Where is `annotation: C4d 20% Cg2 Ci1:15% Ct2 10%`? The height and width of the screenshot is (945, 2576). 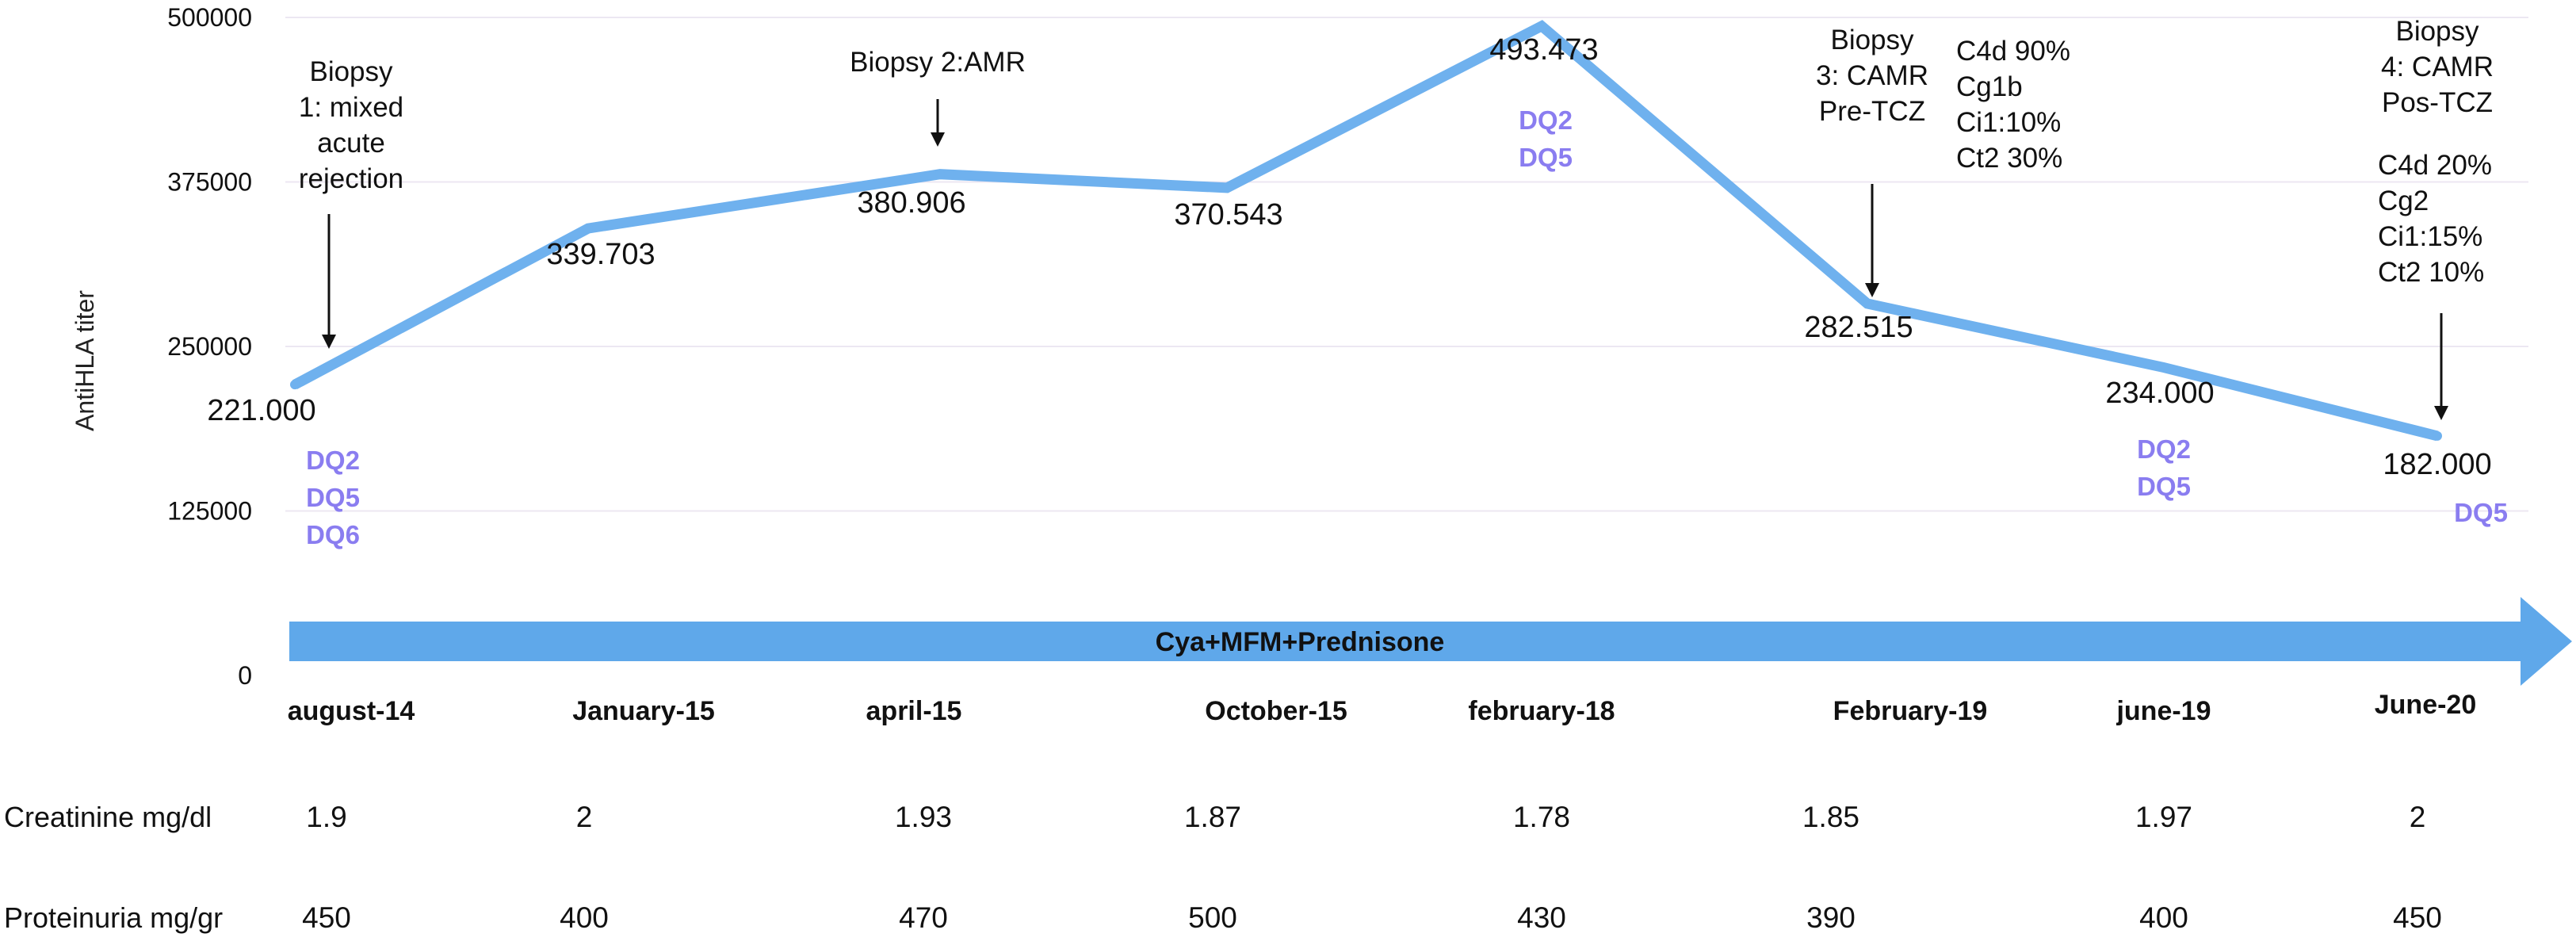
annotation: C4d 20% Cg2 Ci1:15% Ct2 10% is located at coordinates (2435, 285).